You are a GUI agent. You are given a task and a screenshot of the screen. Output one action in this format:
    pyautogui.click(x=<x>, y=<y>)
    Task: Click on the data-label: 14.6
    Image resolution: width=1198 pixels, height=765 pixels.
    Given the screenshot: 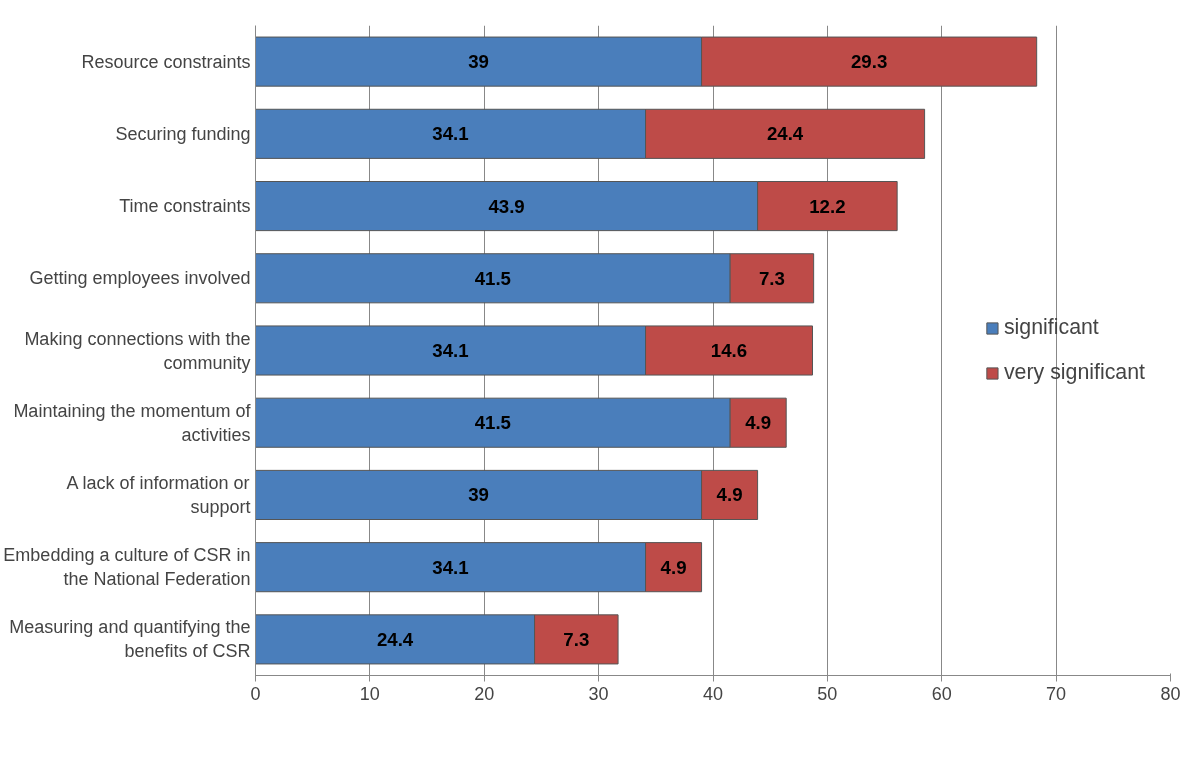 What is the action you would take?
    pyautogui.click(x=729, y=350)
    